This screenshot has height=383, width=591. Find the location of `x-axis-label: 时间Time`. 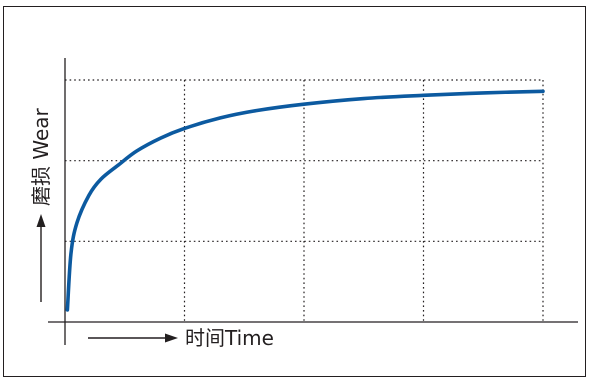

x-axis-label: 时间Time is located at coordinates (229, 338).